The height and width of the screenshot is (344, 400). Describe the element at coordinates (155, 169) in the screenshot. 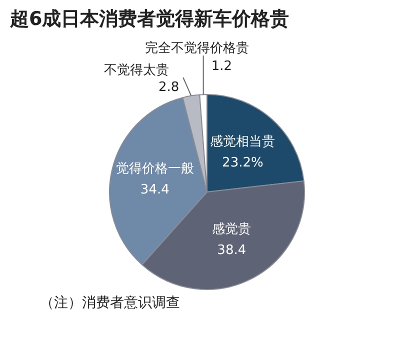

I see `slice-label: 觉得价格一般` at that location.